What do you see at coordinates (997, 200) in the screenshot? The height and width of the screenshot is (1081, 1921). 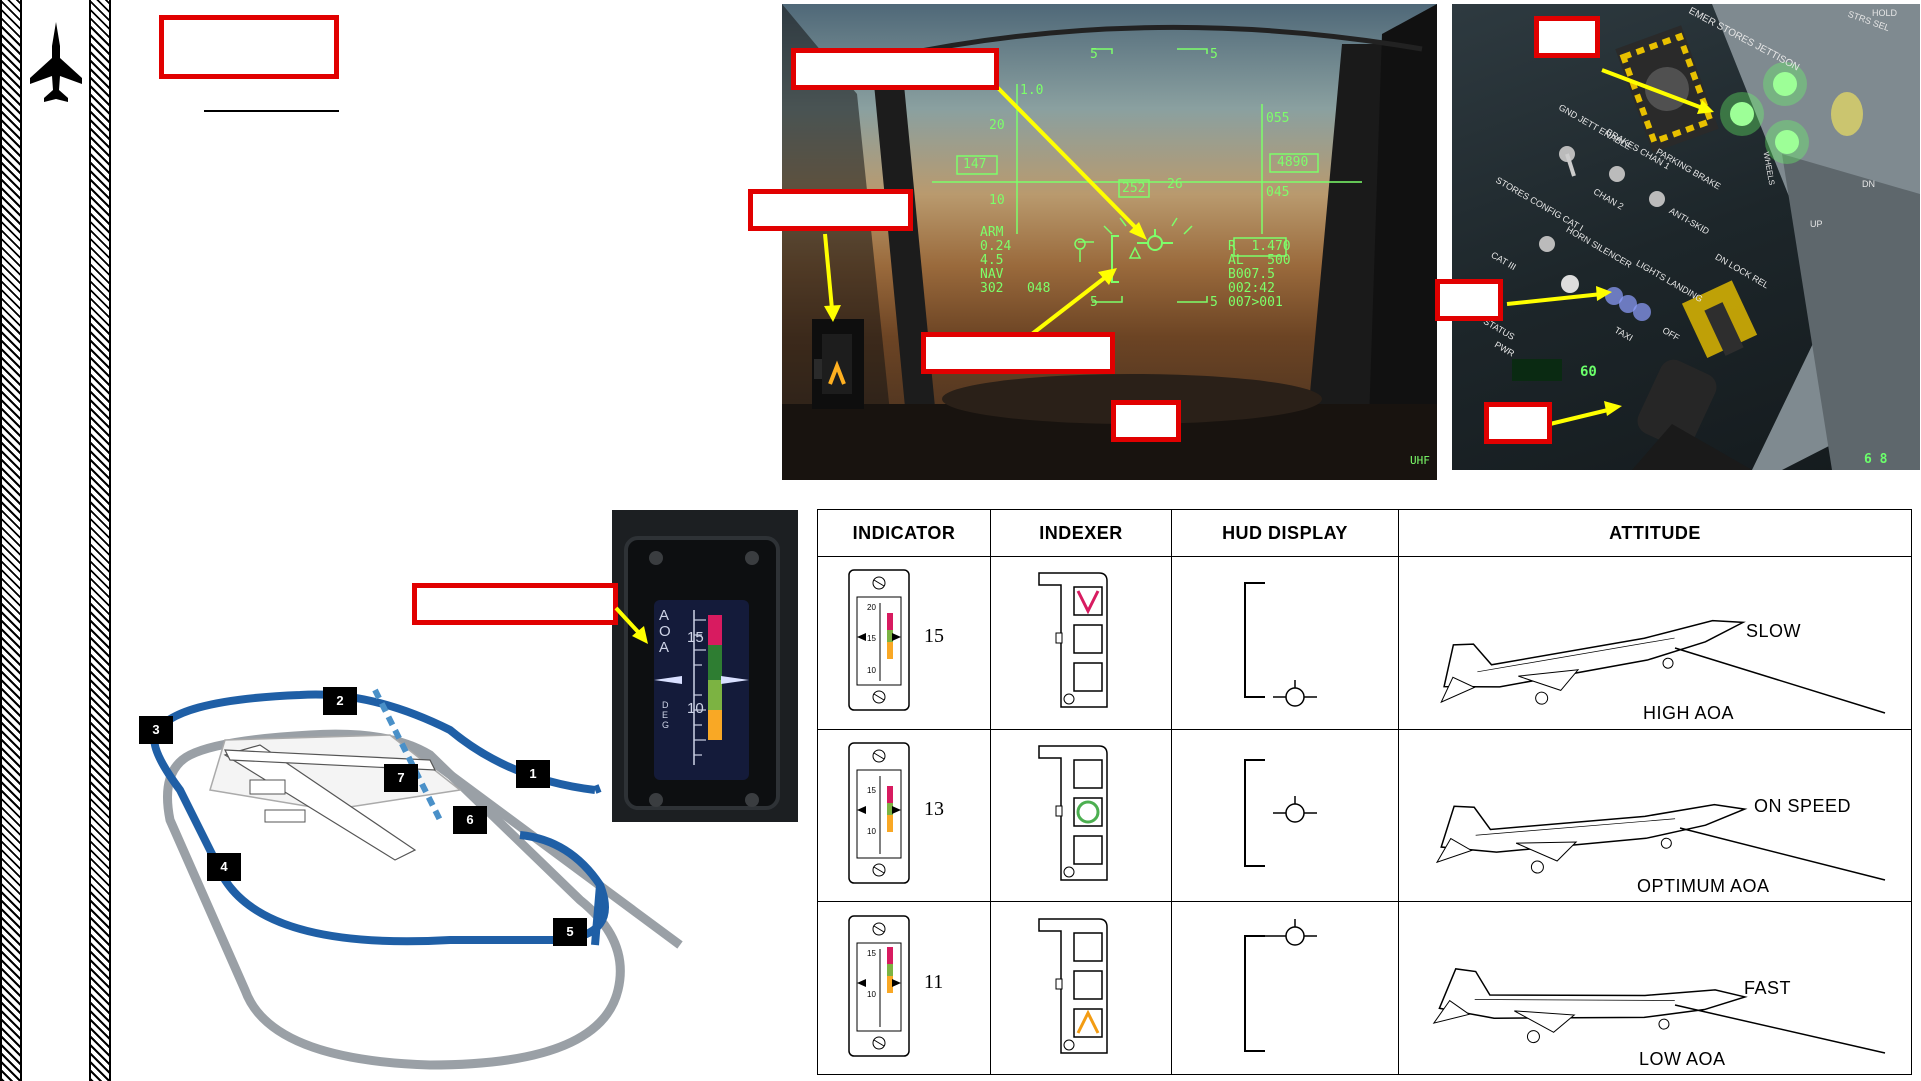 I see `hud-pitch-10: 10` at bounding box center [997, 200].